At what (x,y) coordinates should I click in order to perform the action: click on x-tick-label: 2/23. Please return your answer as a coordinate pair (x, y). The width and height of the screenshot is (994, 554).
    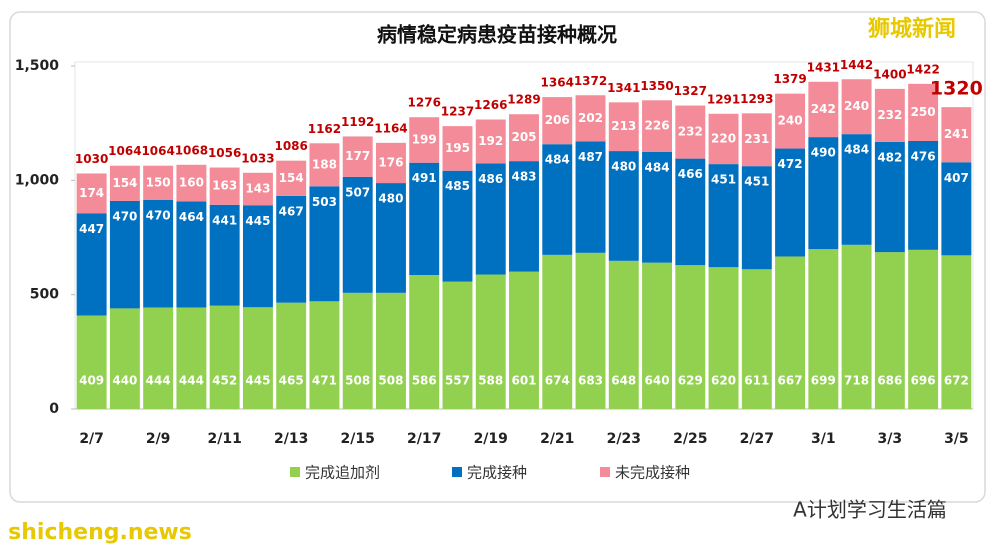
    Looking at the image, I should click on (624, 439).